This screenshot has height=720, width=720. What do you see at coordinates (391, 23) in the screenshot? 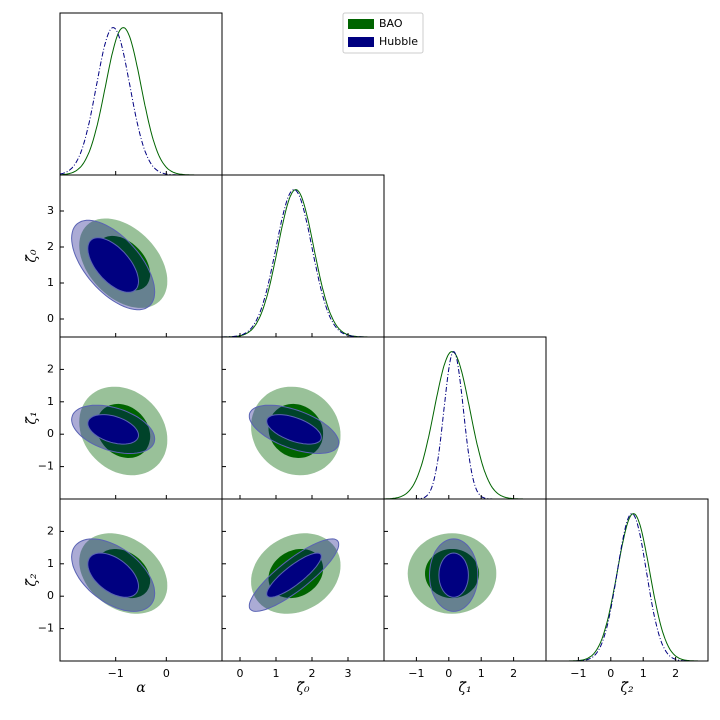
I see `legend-label: BAO` at bounding box center [391, 23].